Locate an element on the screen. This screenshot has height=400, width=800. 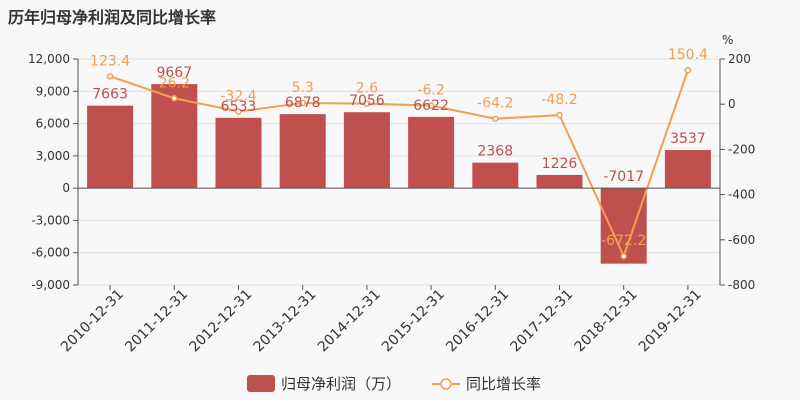
line-value-label: 123.4 is located at coordinates (110, 61).